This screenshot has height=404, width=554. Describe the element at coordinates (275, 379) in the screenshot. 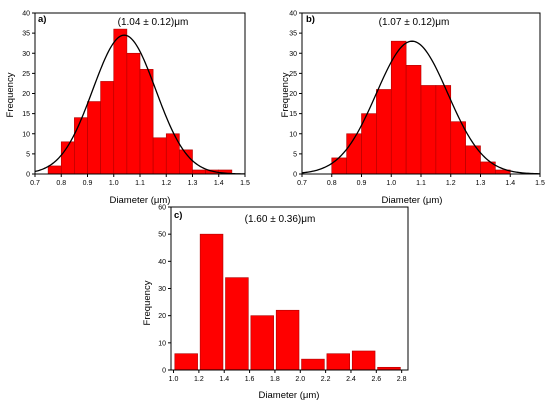

I see `x-tick-label-c-4: 1.8` at that location.